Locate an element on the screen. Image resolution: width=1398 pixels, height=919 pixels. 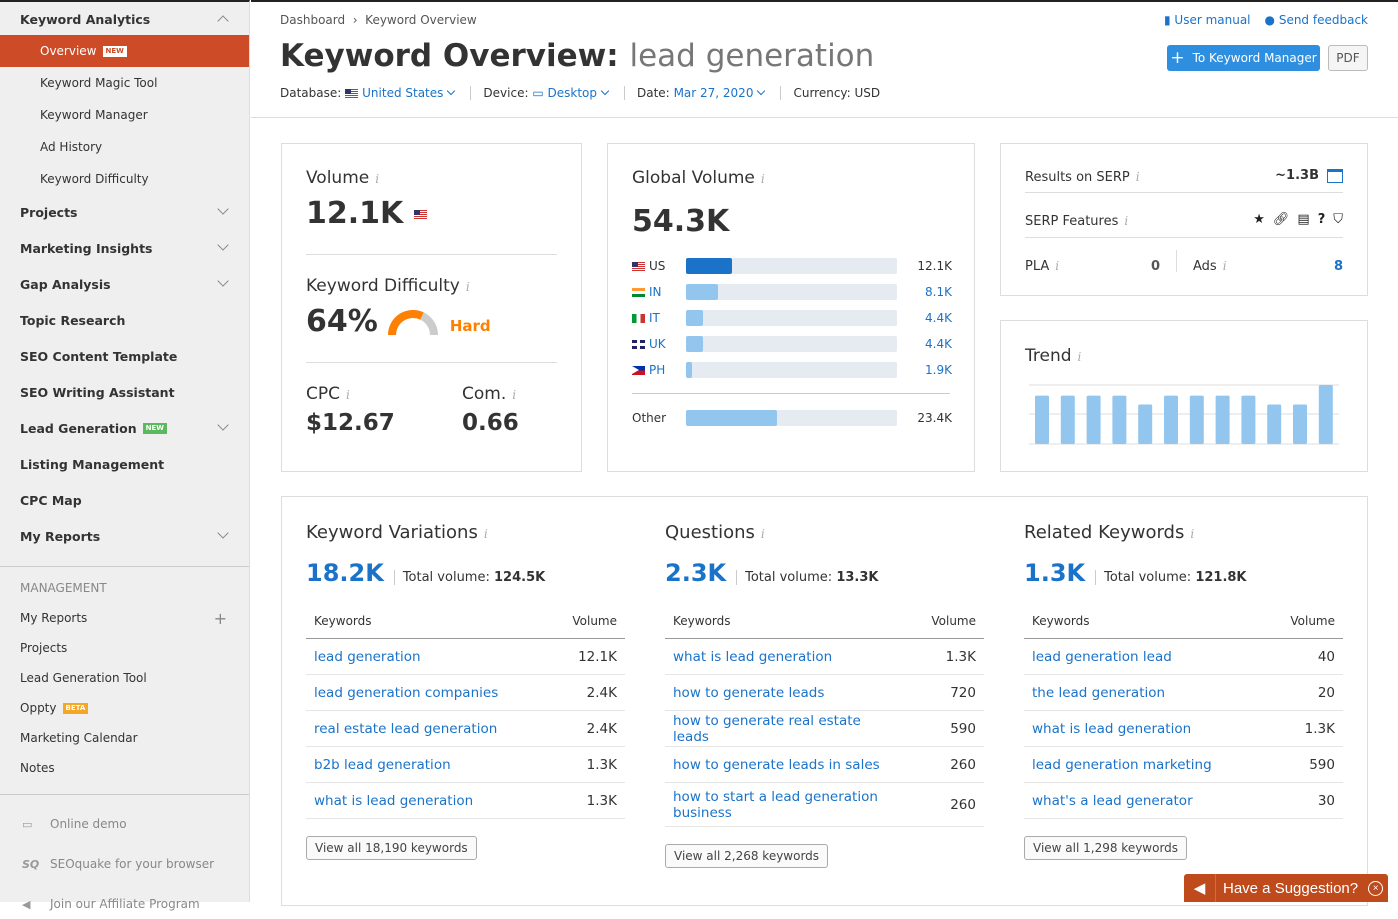
view-all-button: View all 2,268 keywords is located at coordinates (747, 856).